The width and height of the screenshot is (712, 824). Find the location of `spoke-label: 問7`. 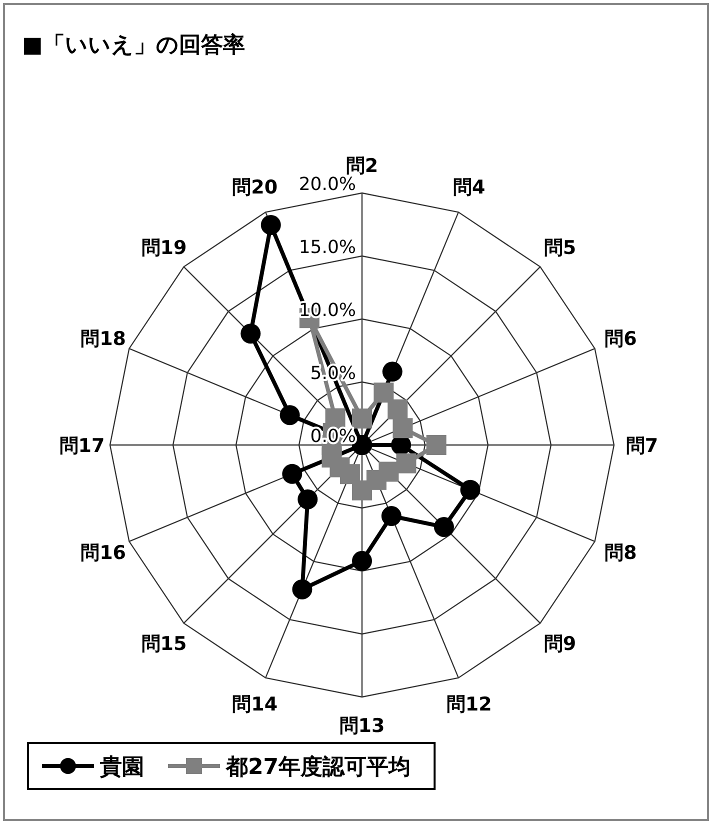

spoke-label: 問7 is located at coordinates (642, 446).